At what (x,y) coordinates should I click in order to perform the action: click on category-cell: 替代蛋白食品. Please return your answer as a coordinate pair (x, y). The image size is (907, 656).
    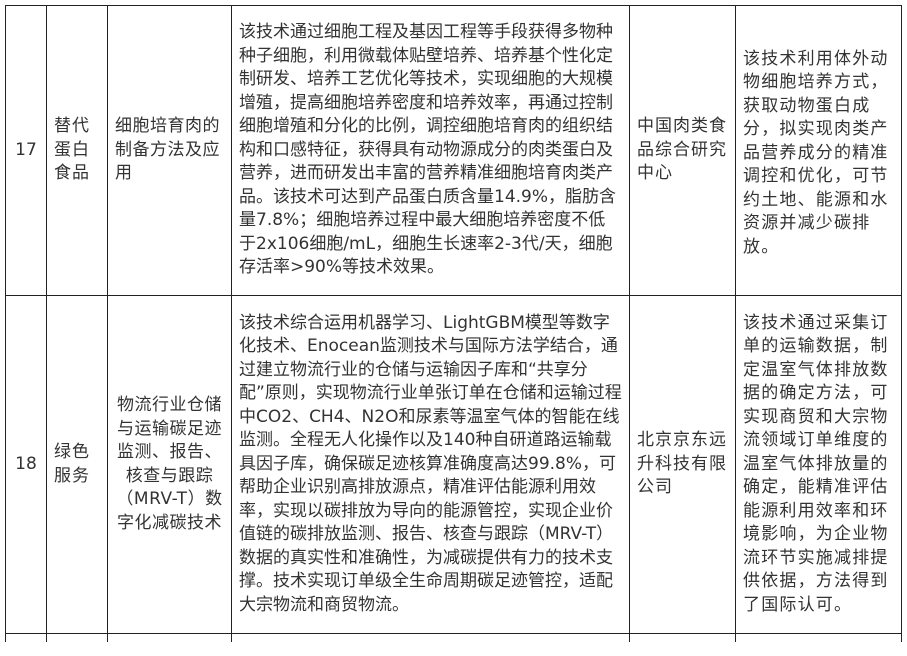
    Looking at the image, I should click on (77, 150).